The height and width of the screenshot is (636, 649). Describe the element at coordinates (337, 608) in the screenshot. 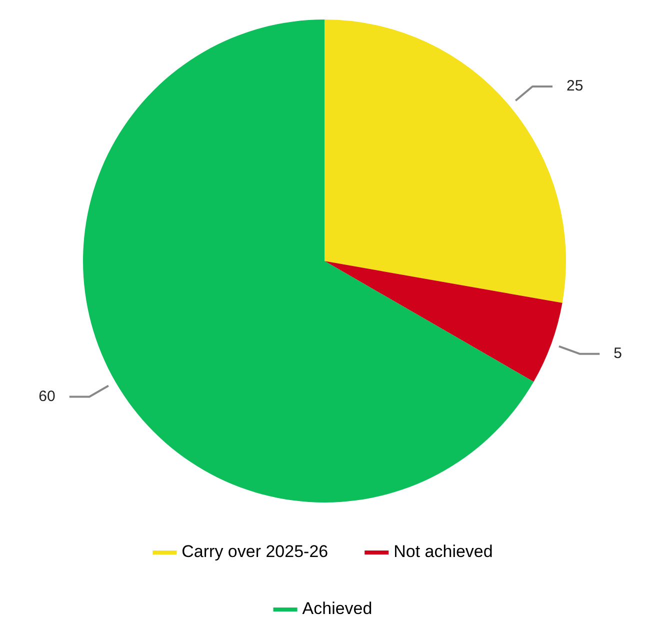

I see `legend-label: Achieved` at that location.